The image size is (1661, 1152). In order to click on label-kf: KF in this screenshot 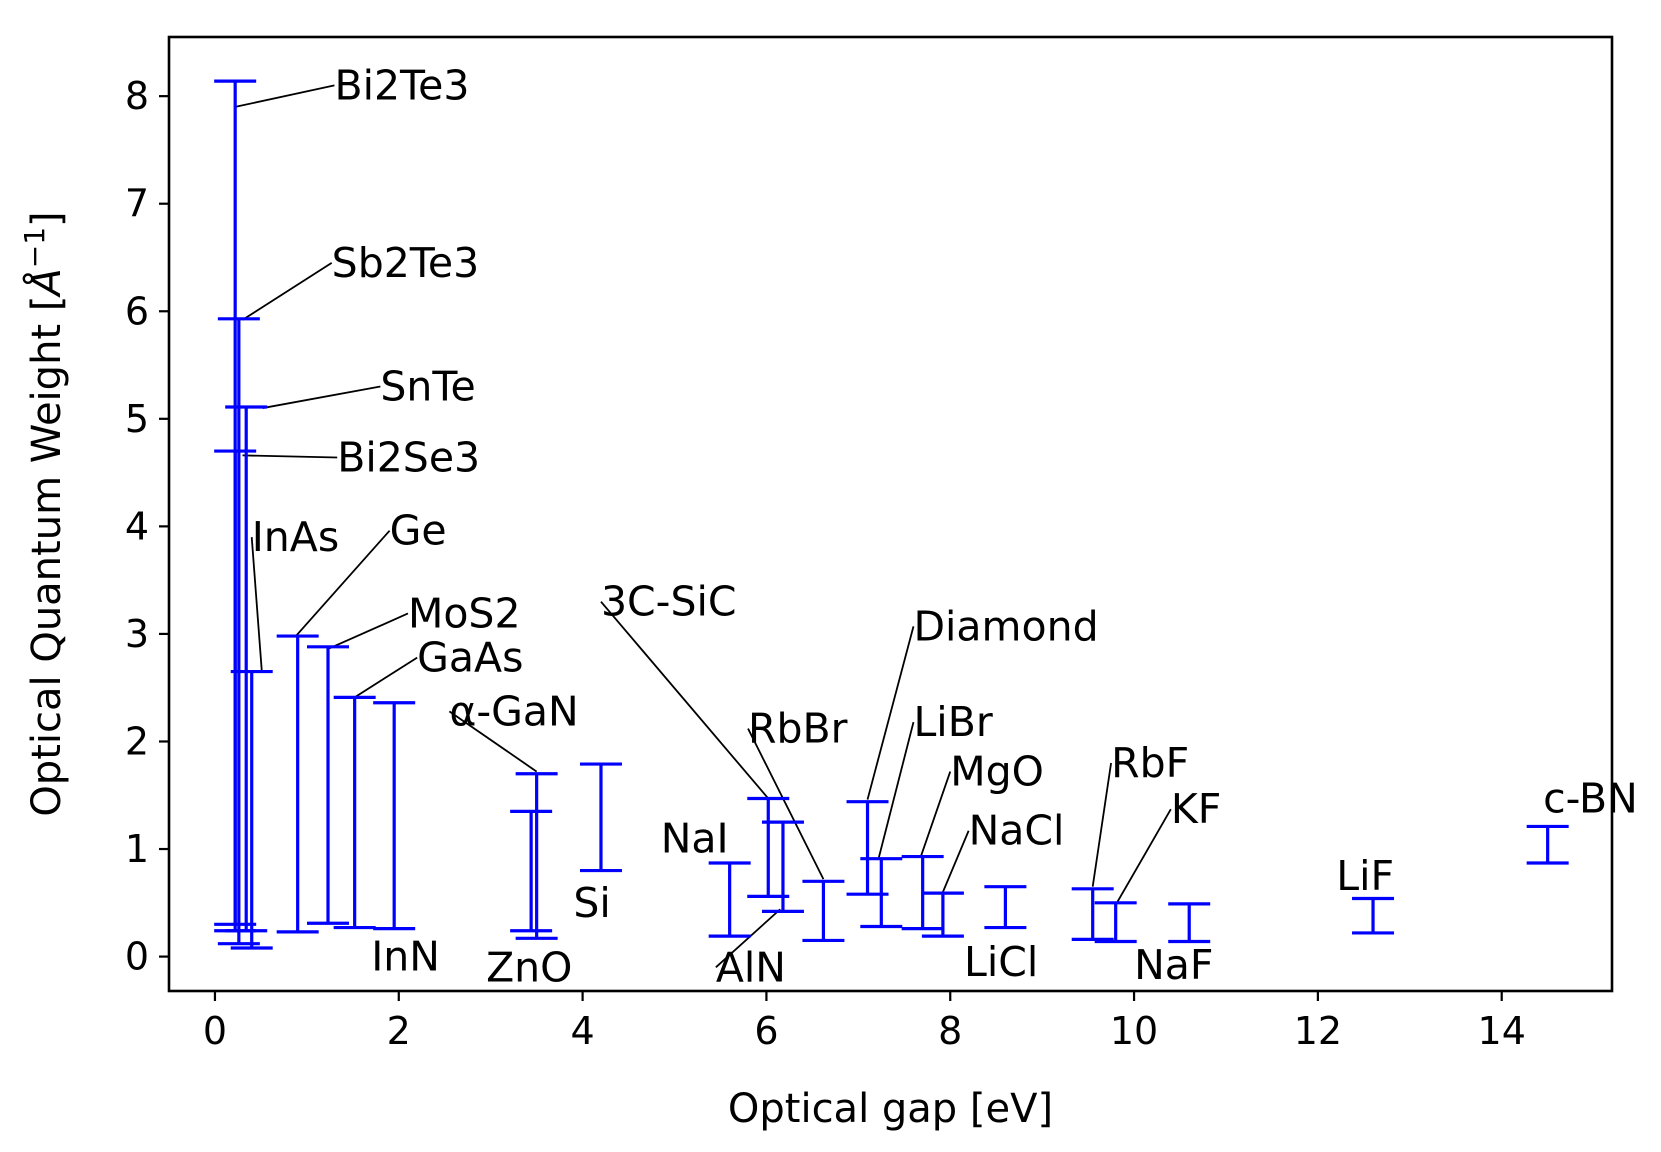, I will do `click(1196, 809)`.